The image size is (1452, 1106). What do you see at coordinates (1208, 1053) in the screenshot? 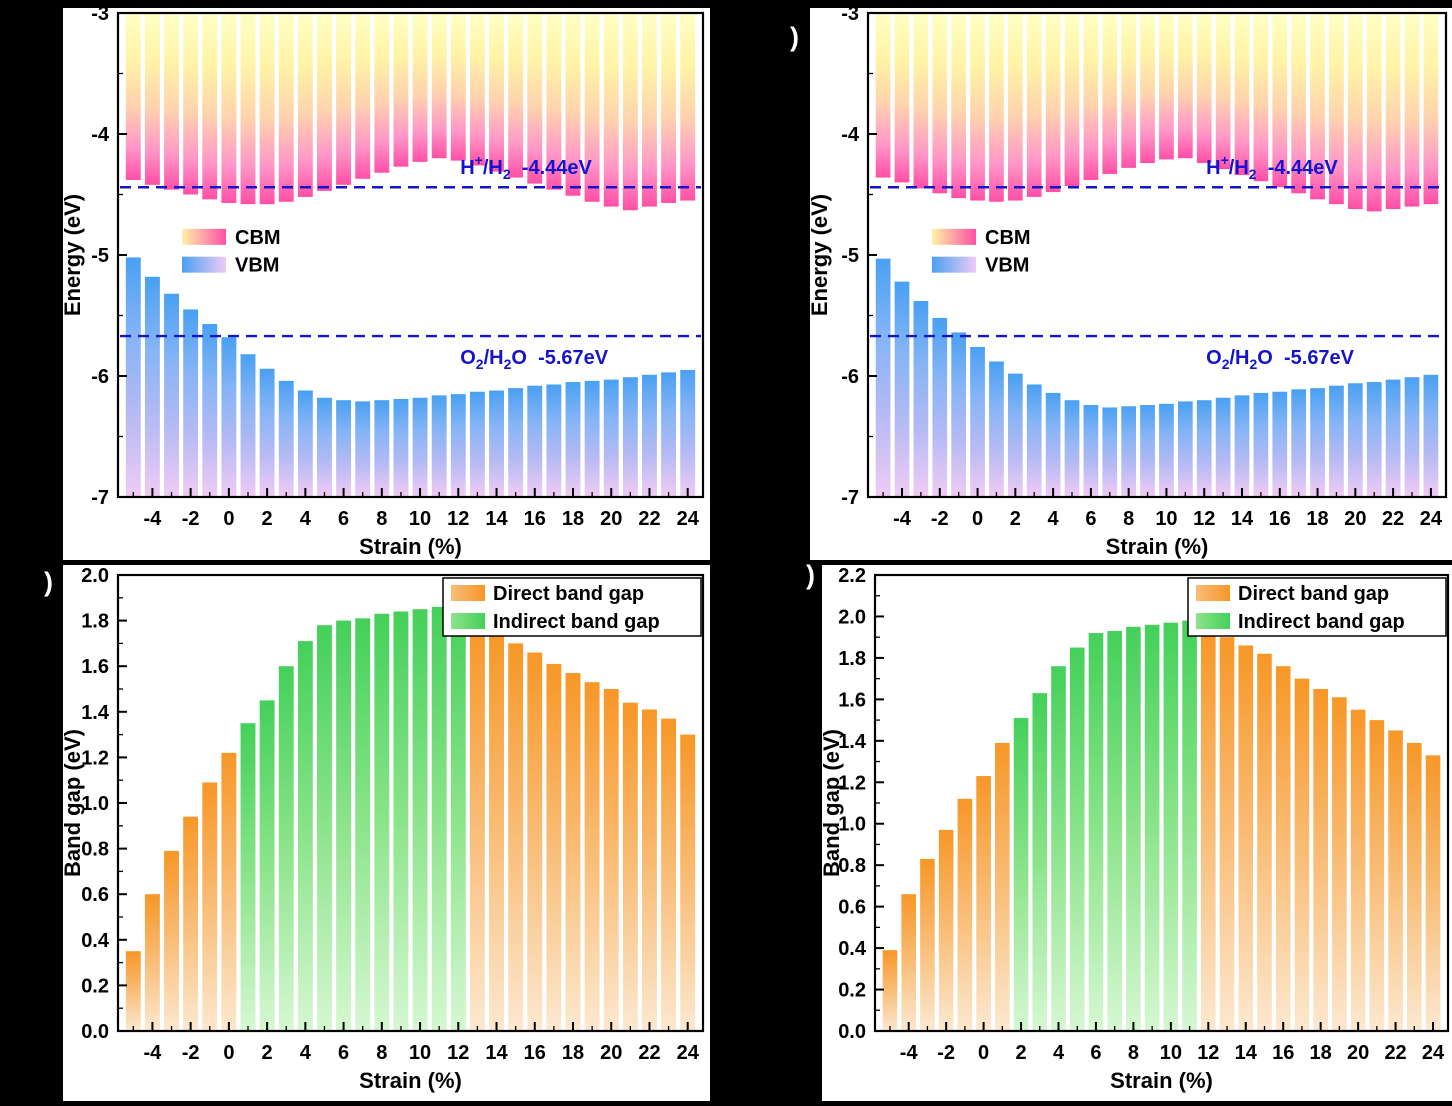
I see `x-tick-label: 12` at bounding box center [1208, 1053].